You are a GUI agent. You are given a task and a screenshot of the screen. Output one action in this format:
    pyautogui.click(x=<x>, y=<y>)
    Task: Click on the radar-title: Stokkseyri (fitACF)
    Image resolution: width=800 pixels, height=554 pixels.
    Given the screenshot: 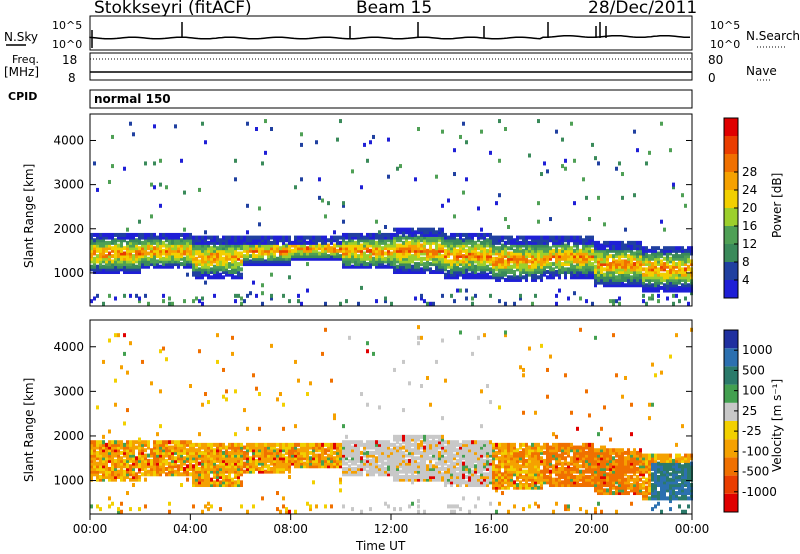 What is the action you would take?
    pyautogui.click(x=173, y=9)
    